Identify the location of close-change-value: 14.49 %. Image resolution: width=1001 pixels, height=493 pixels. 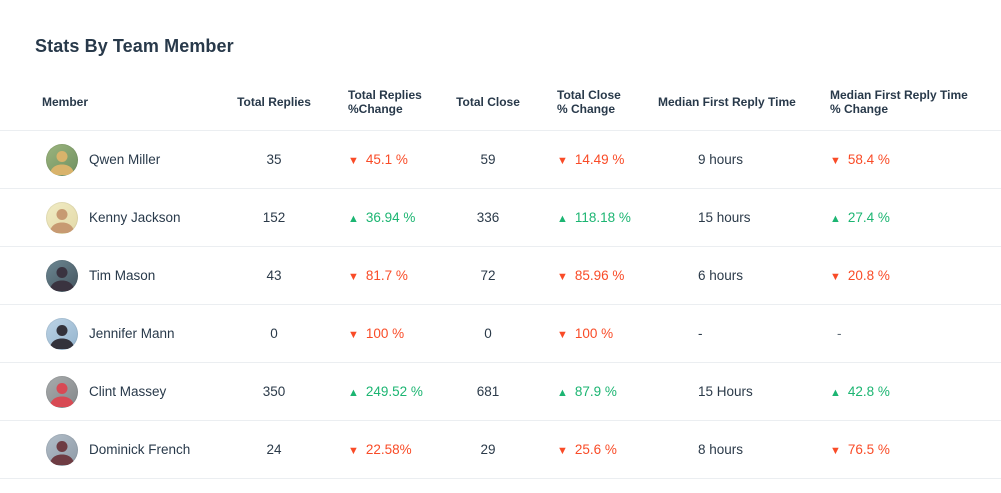
(599, 159).